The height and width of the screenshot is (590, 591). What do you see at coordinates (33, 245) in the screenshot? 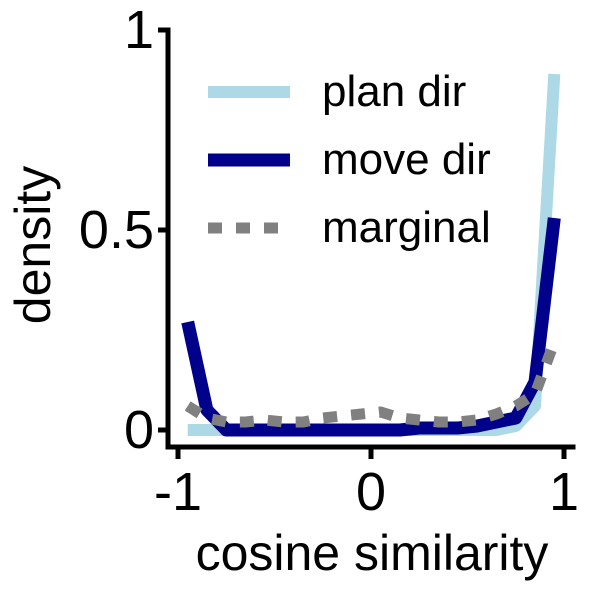
I see `y-axis-label: density` at bounding box center [33, 245].